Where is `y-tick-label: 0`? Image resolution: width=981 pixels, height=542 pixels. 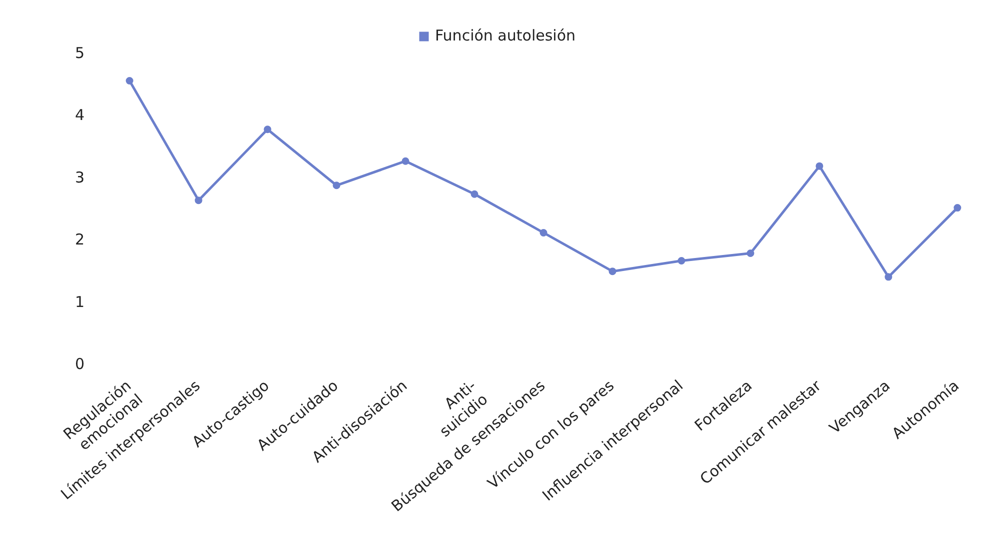 y-tick-label: 0 is located at coordinates (79, 364).